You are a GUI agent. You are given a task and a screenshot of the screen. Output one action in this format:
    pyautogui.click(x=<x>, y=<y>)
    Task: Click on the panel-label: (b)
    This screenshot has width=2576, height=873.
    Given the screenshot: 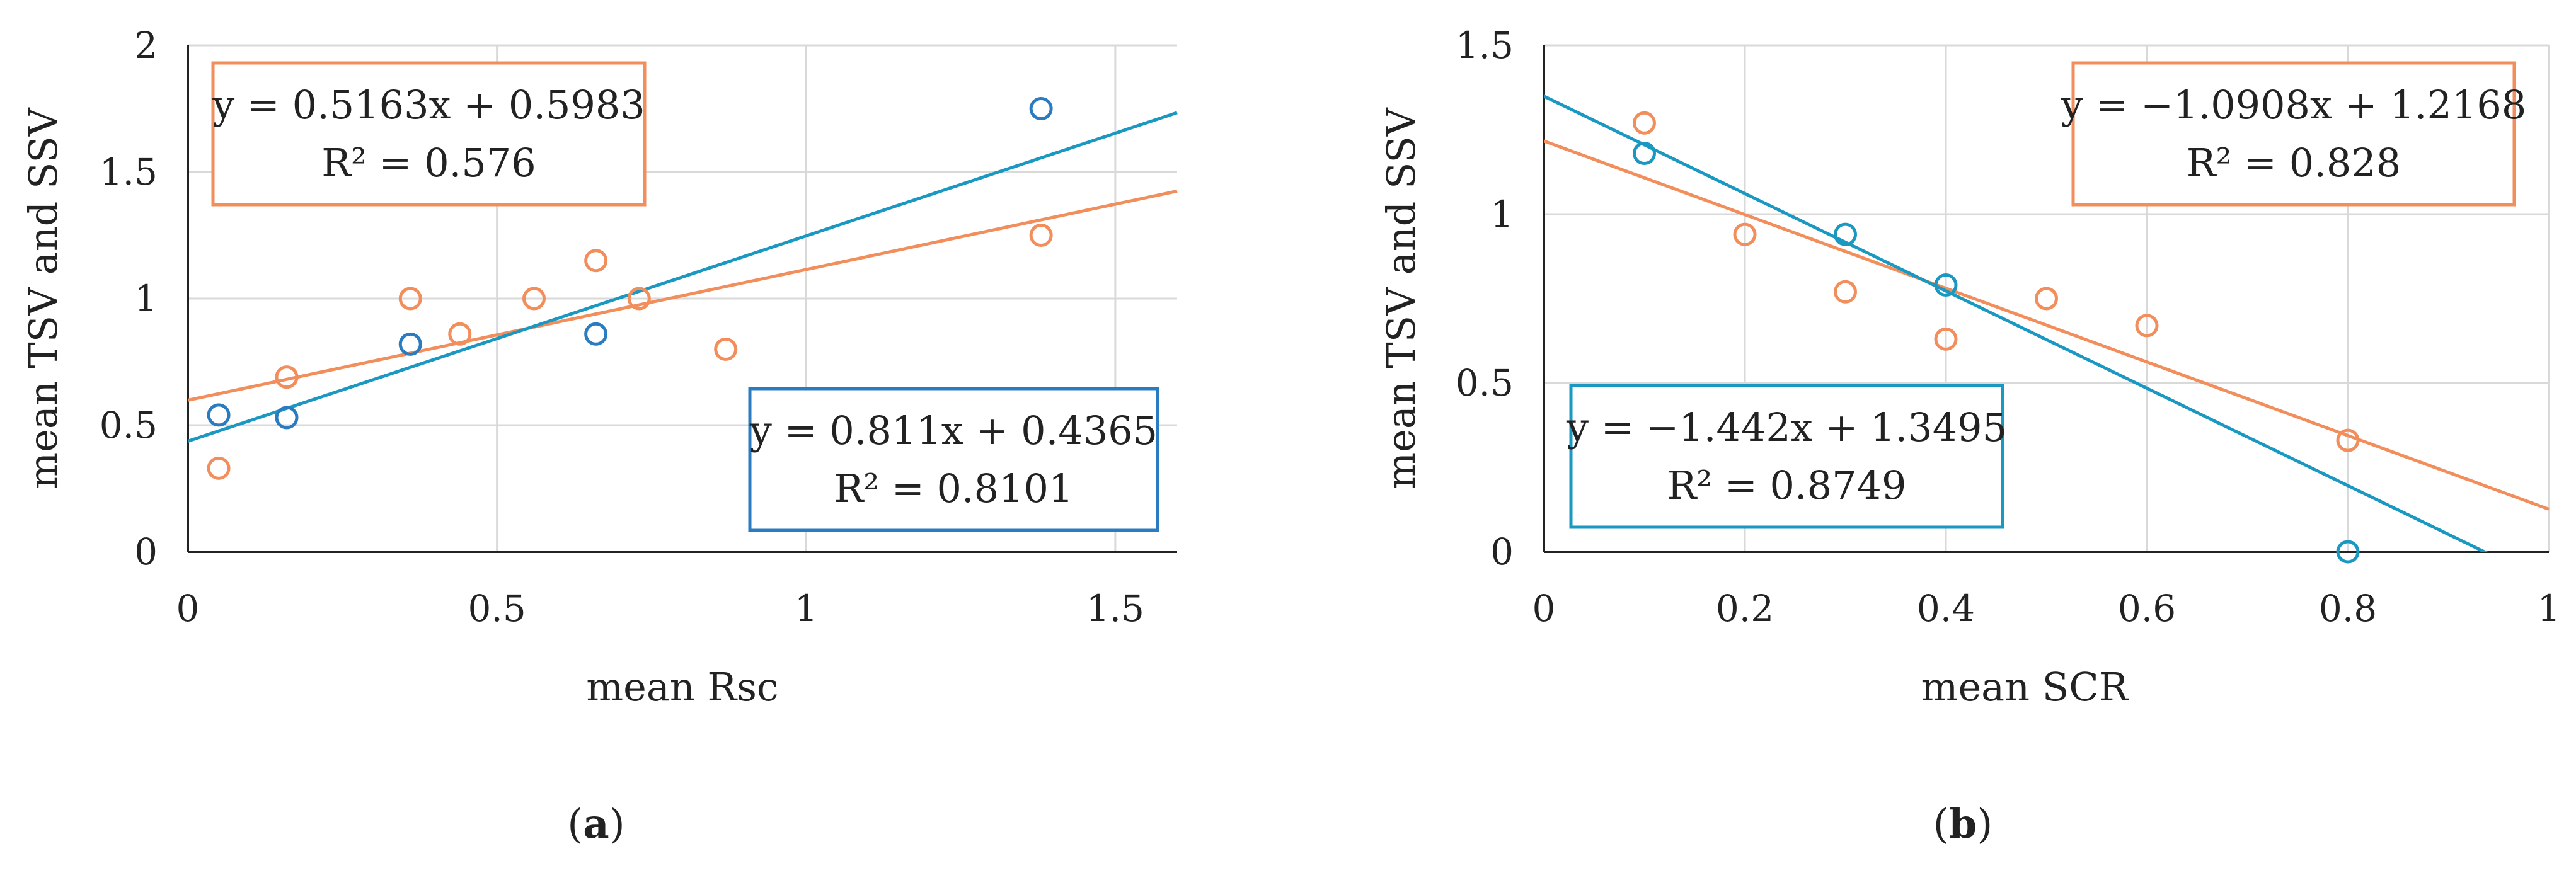 What is the action you would take?
    pyautogui.click(x=1963, y=824)
    